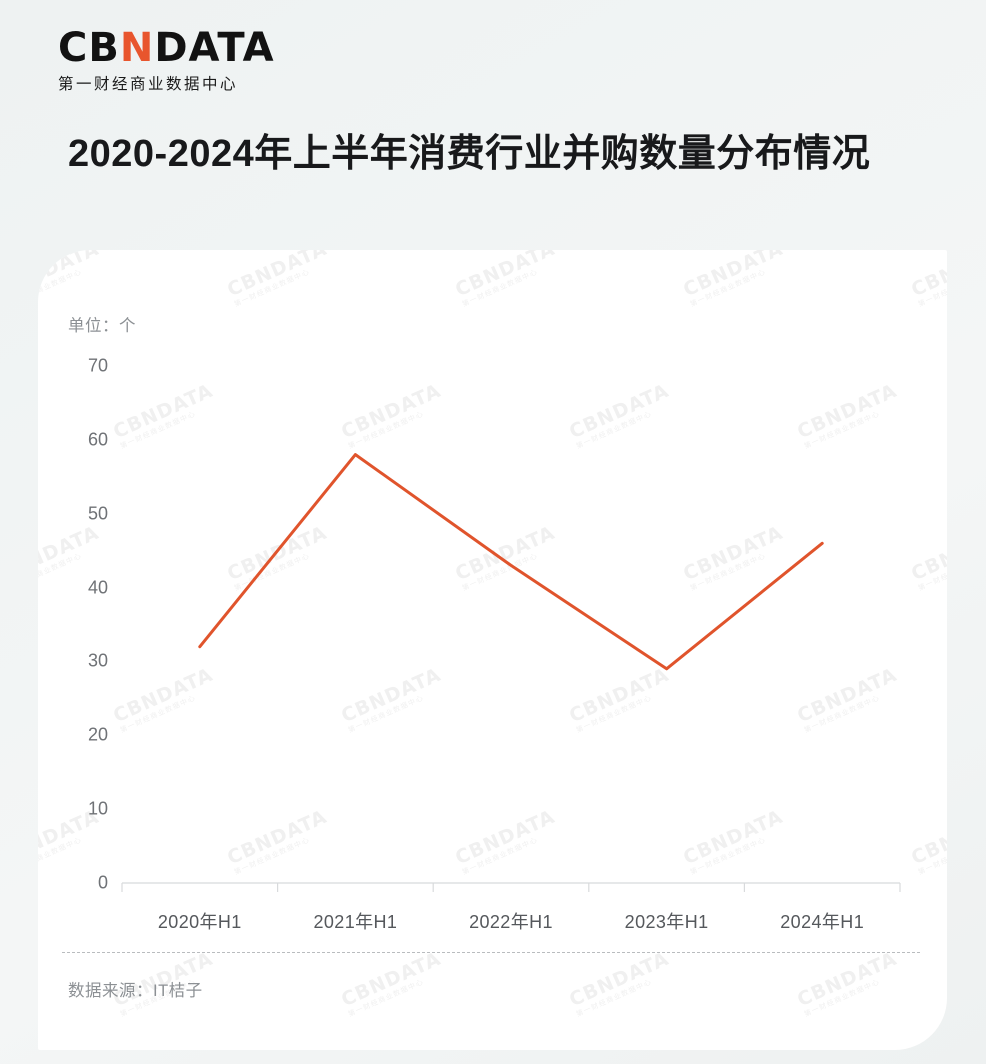 This screenshot has width=986, height=1064. Describe the element at coordinates (137, 48) in the screenshot. I see `brand-wordmark-accent: N` at that location.